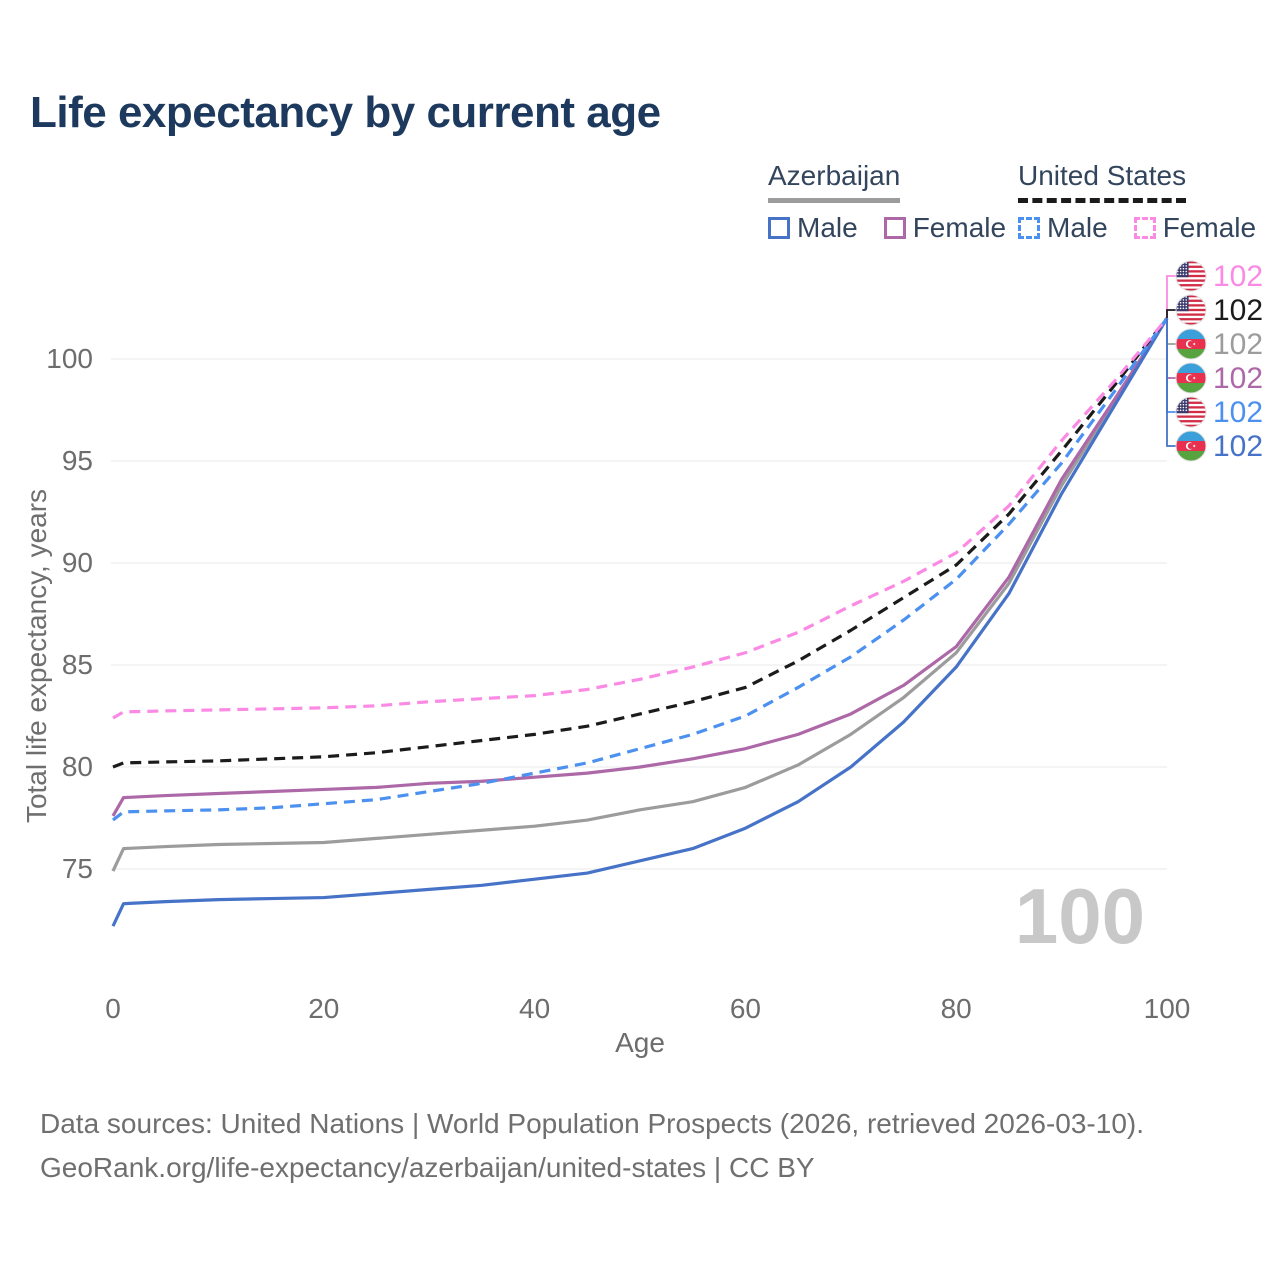 This screenshot has height=1280, width=1280. What do you see at coordinates (1238, 310) in the screenshot?
I see `end-value-us_total: 102` at bounding box center [1238, 310].